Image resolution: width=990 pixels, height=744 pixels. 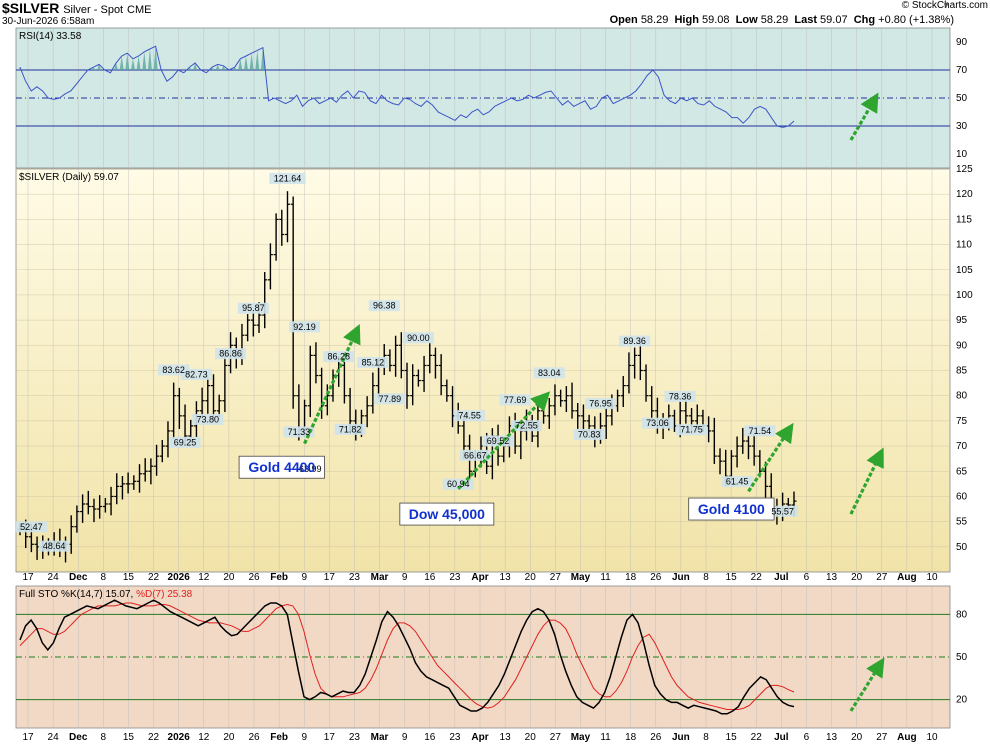 What do you see at coordinates (430, 577) in the screenshot?
I see `x-tick-label: 16` at bounding box center [430, 577].